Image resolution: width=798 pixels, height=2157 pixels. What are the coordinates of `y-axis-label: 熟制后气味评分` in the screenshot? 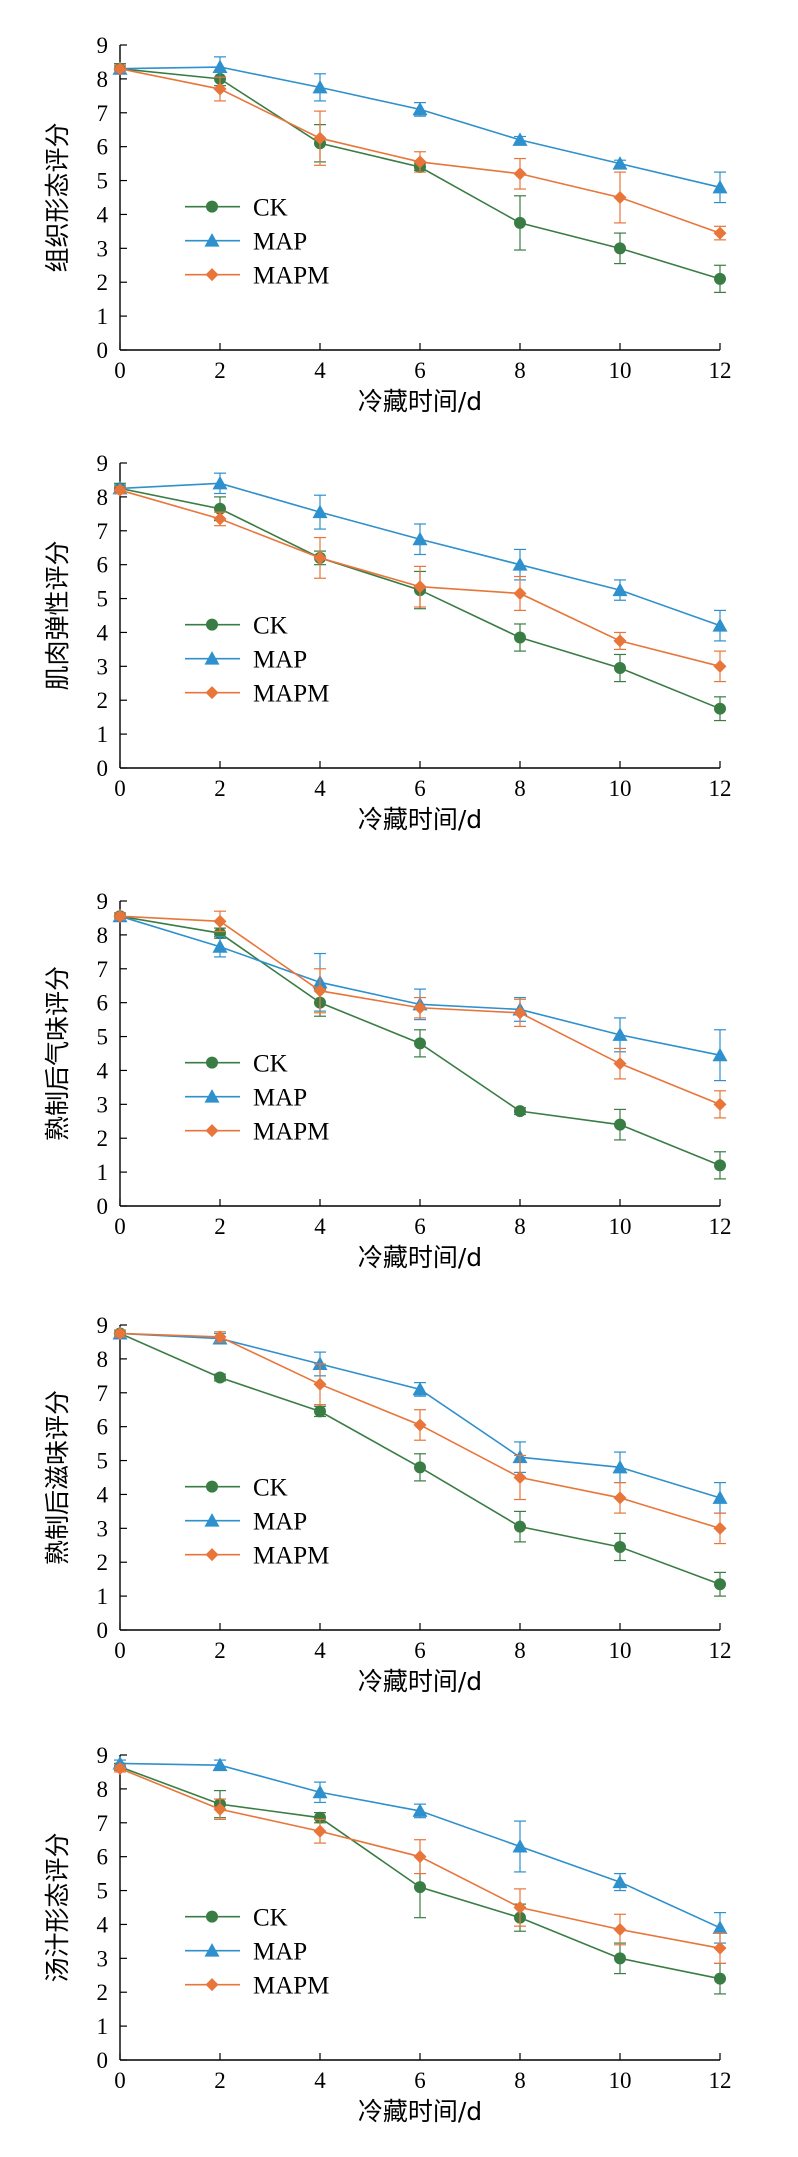 It's located at (57, 1053).